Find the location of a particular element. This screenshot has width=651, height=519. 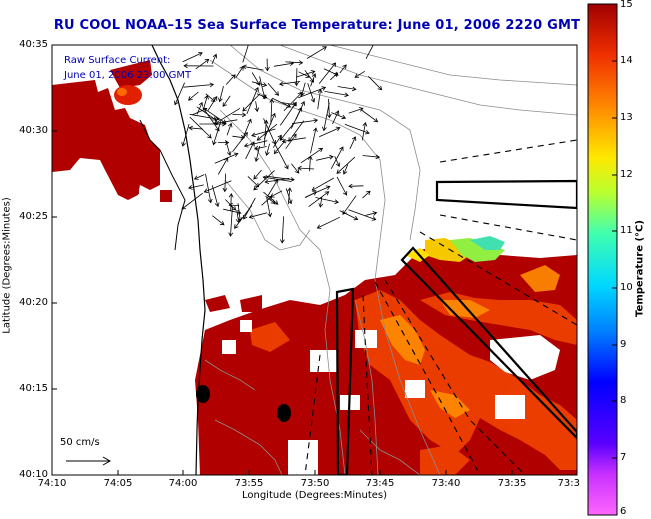

colorbar-tick-label: 7 is located at coordinates (623, 457).